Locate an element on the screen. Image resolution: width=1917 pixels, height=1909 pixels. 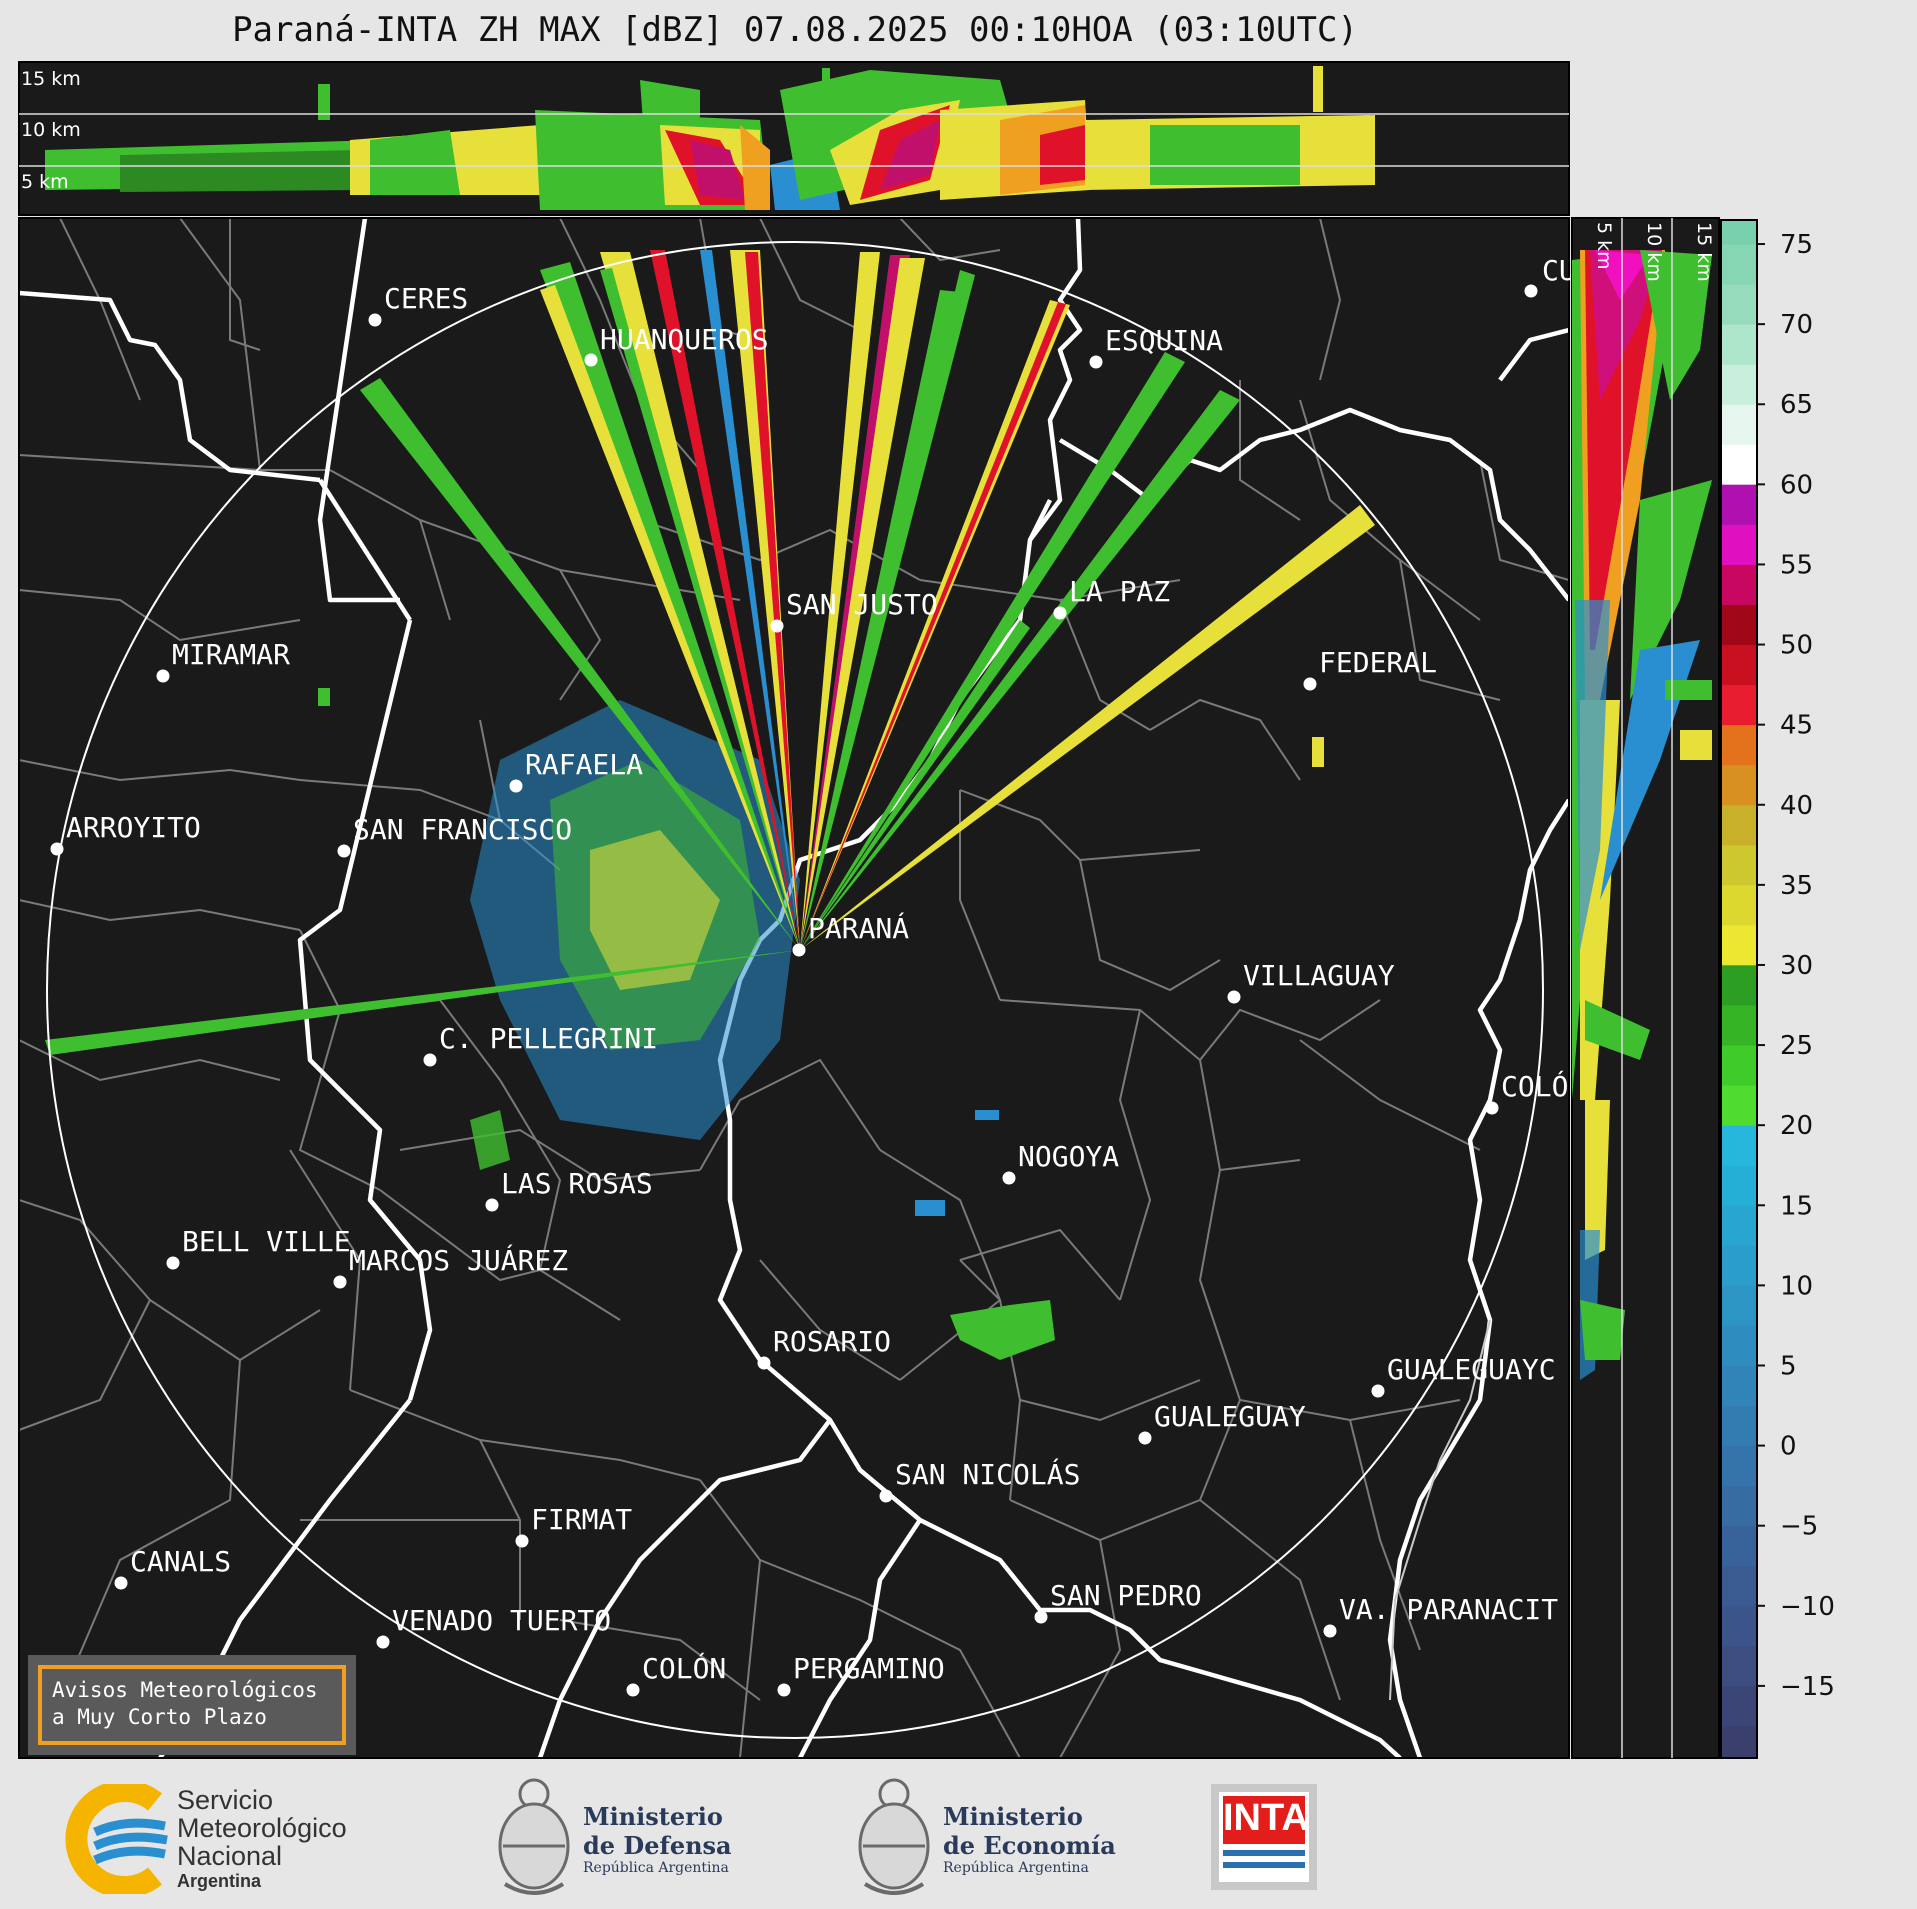
smn-line-4: Argentina is located at coordinates (219, 1881).